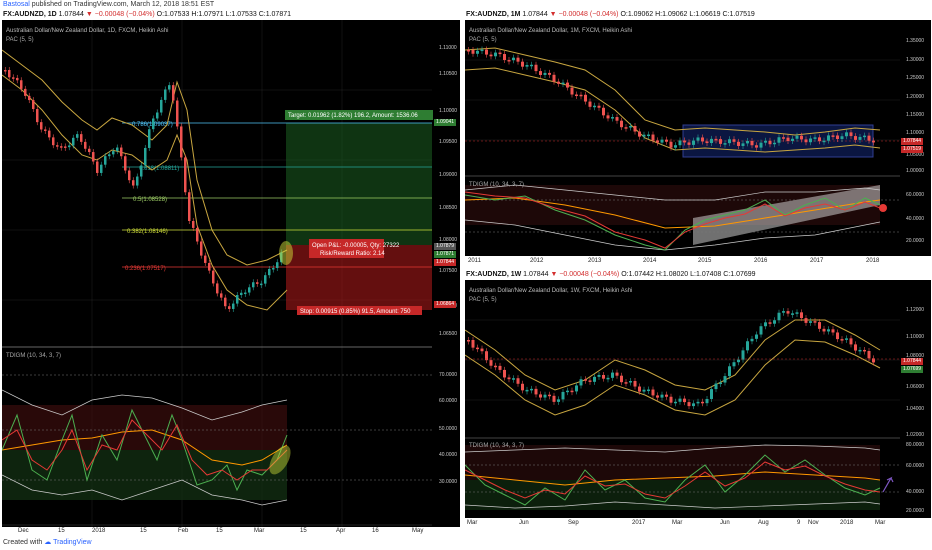  Describe the element at coordinates (418, 531) in the screenshot. I see `left-x-tick: May` at that location.